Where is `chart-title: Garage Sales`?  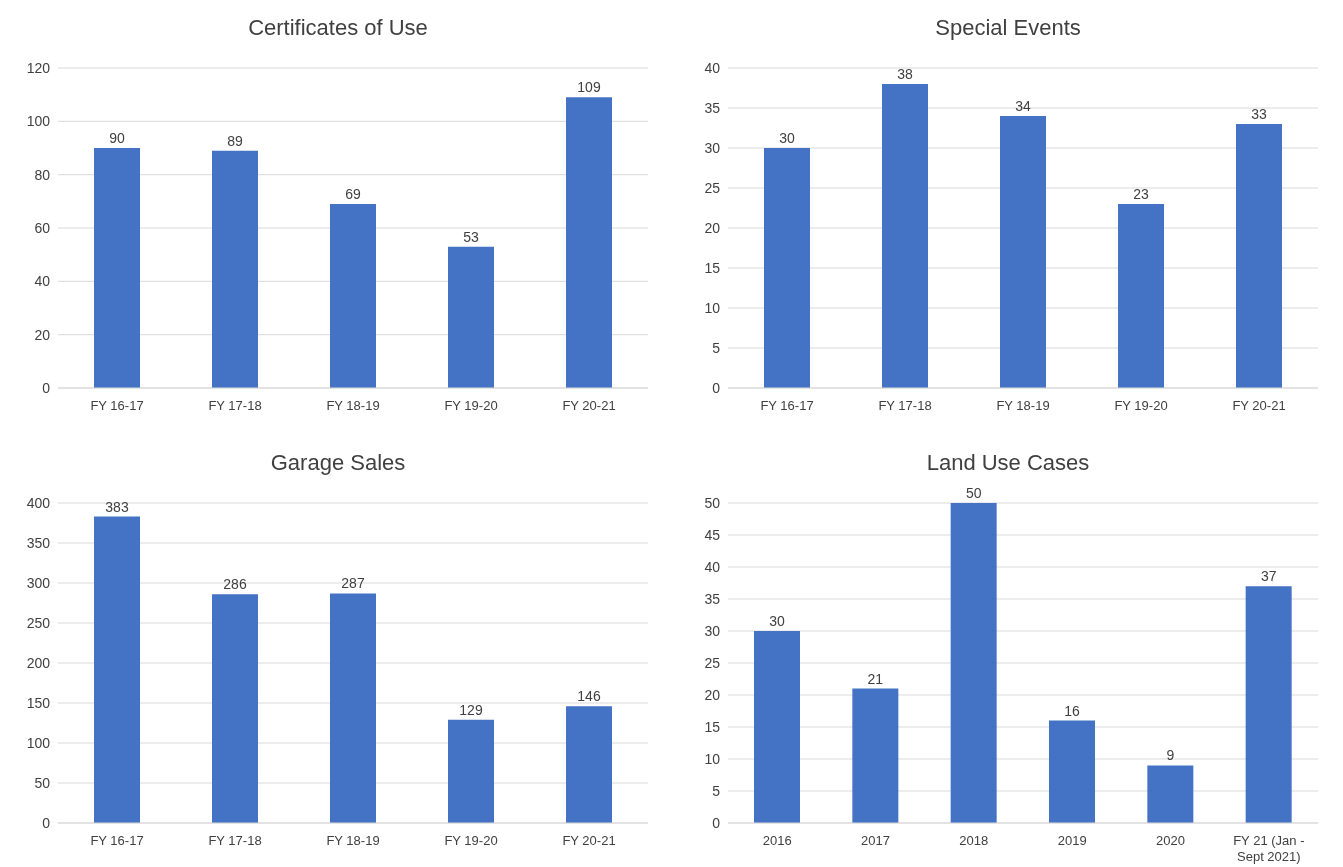 chart-title: Garage Sales is located at coordinates (338, 463).